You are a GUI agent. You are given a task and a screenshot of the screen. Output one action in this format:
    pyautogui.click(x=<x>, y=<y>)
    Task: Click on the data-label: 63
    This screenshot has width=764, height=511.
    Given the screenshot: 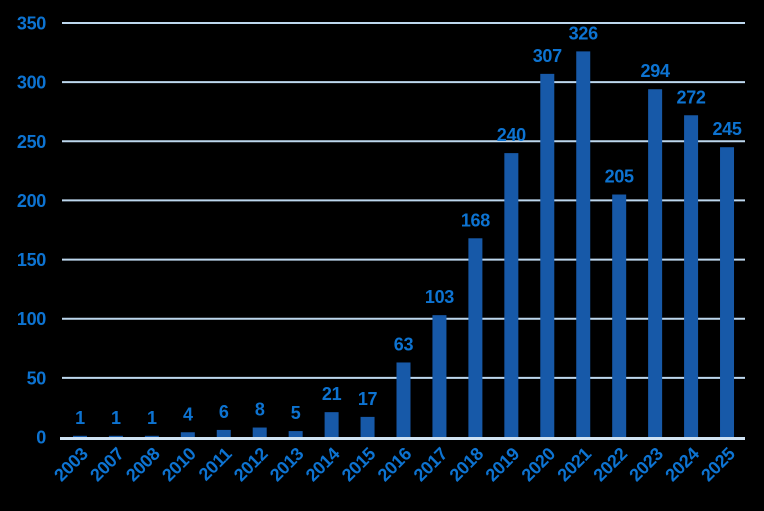 What is the action you would take?
    pyautogui.click(x=404, y=344)
    